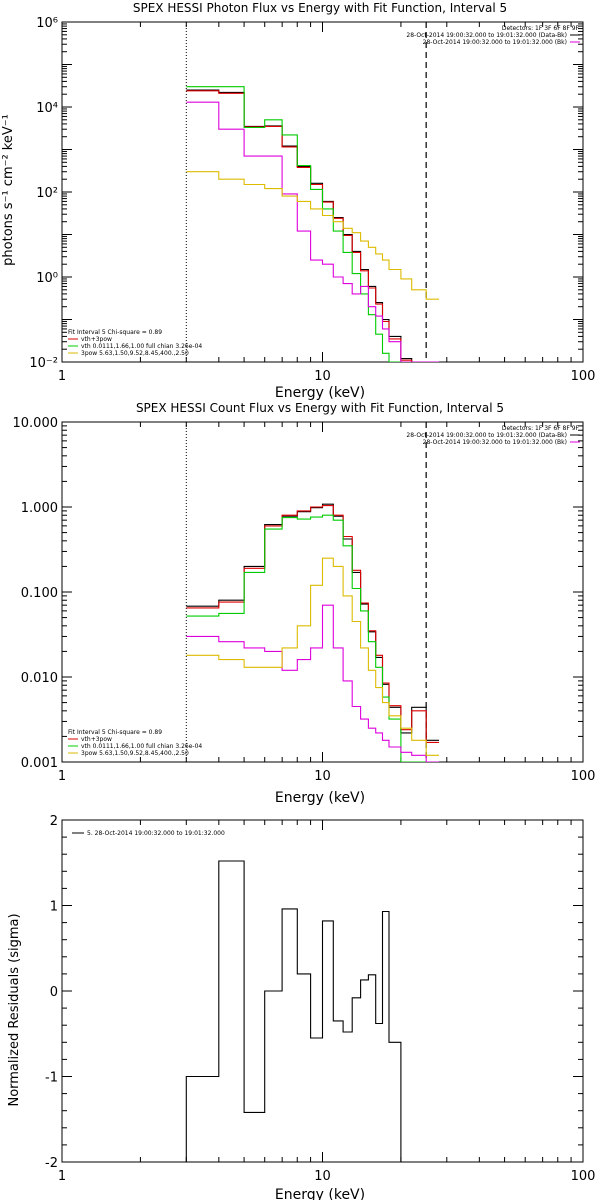 The width and height of the screenshot is (600, 1200). What do you see at coordinates (43, 363) in the screenshot?
I see `y-tick-label: 10⁻²` at bounding box center [43, 363].